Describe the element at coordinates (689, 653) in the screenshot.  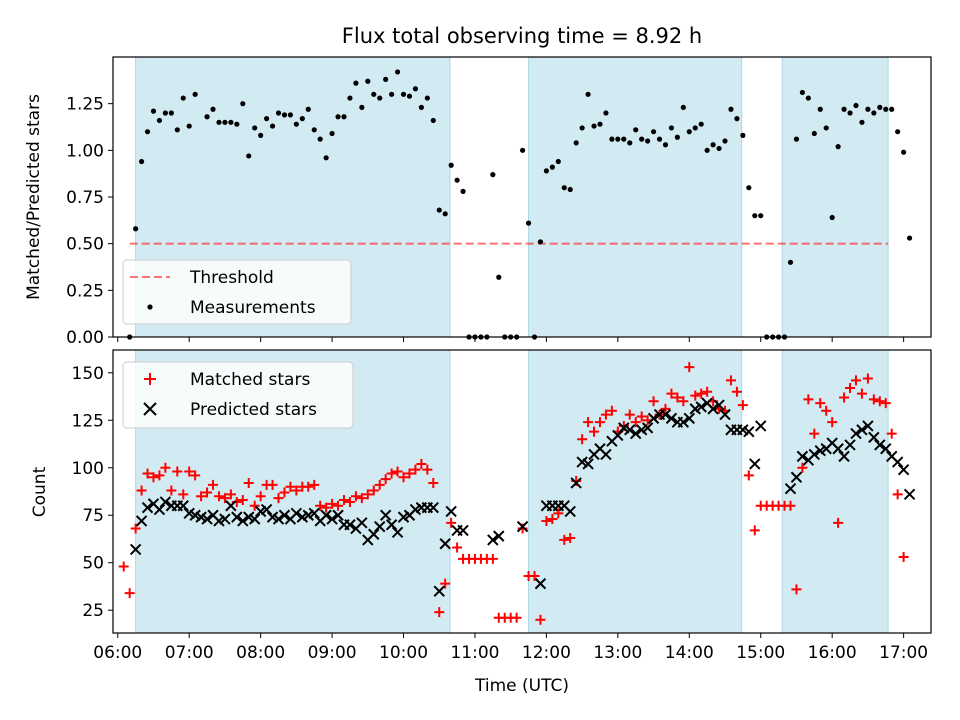
I see `x-tick-label: 14:00` at that location.